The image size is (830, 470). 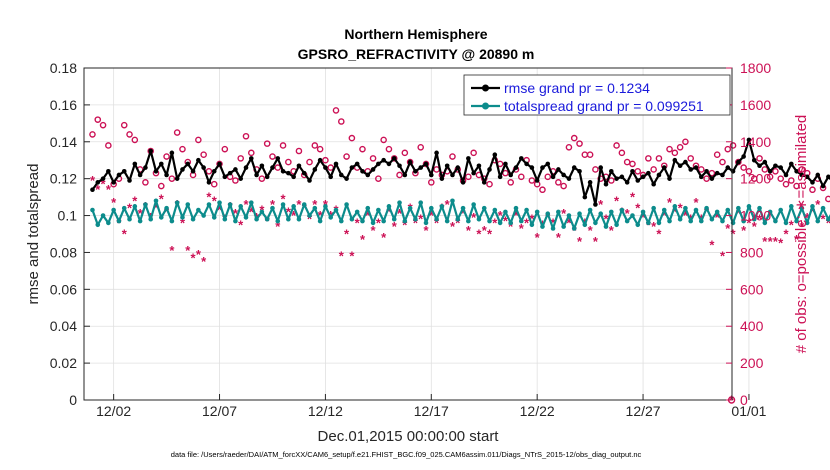 I want to click on chart-title: Northern Hemisphere, so click(x=415, y=34).